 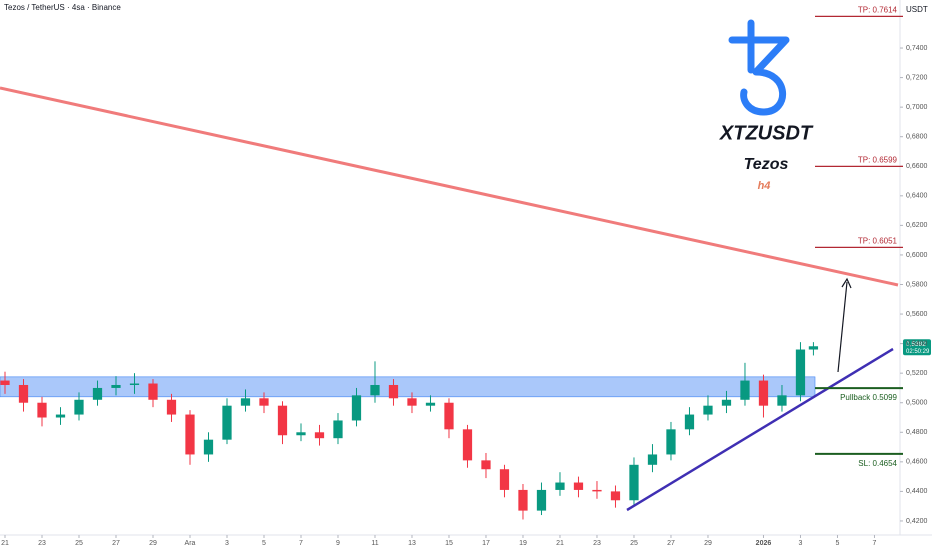 I want to click on y-tick-label: 0,6400, so click(x=917, y=196).